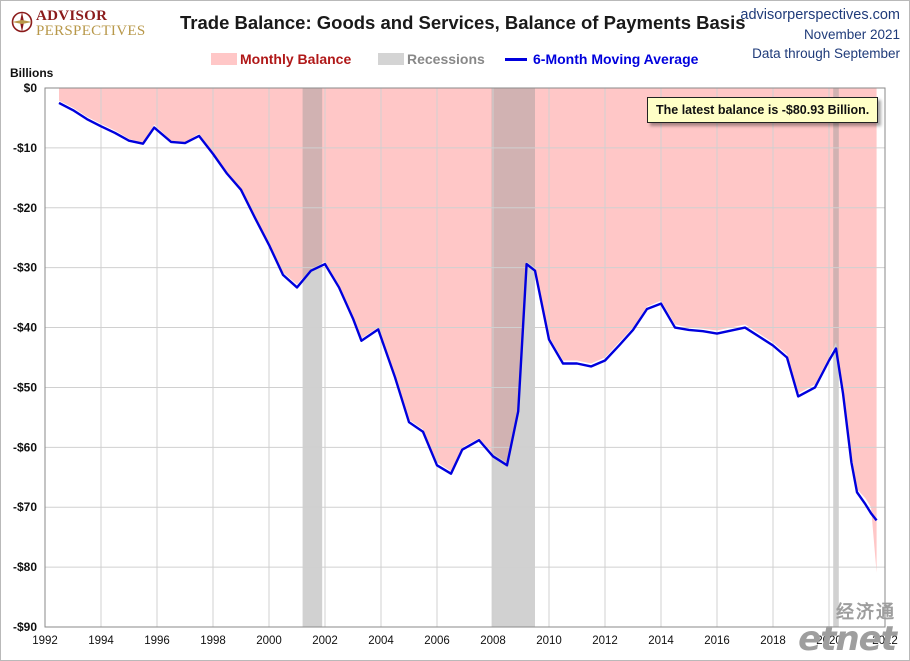  Describe the element at coordinates (25, 507) in the screenshot. I see `y-tick-label: -$70` at that location.